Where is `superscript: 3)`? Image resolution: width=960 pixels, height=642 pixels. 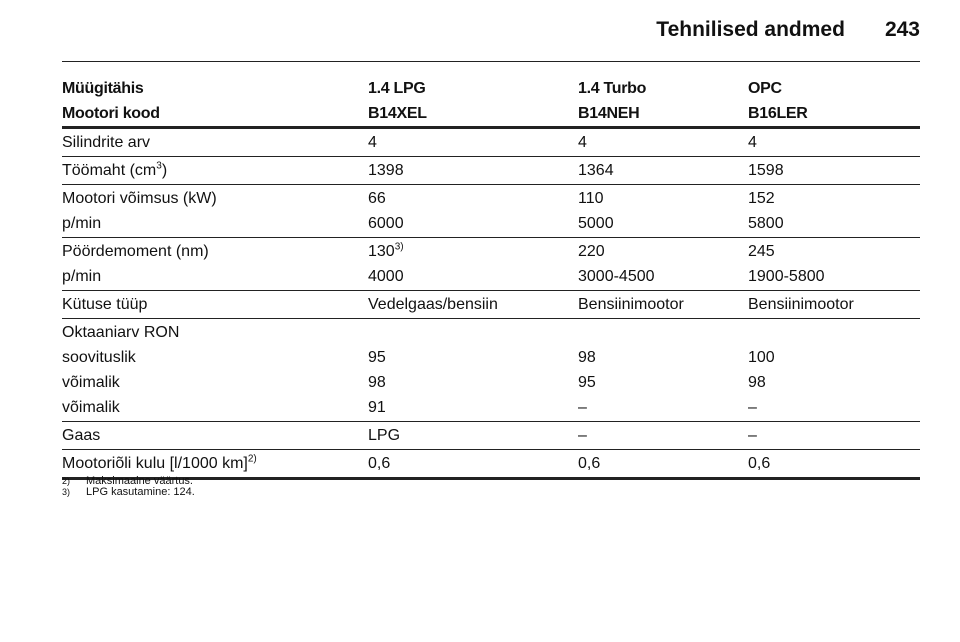 superscript: 3) is located at coordinates (399, 247).